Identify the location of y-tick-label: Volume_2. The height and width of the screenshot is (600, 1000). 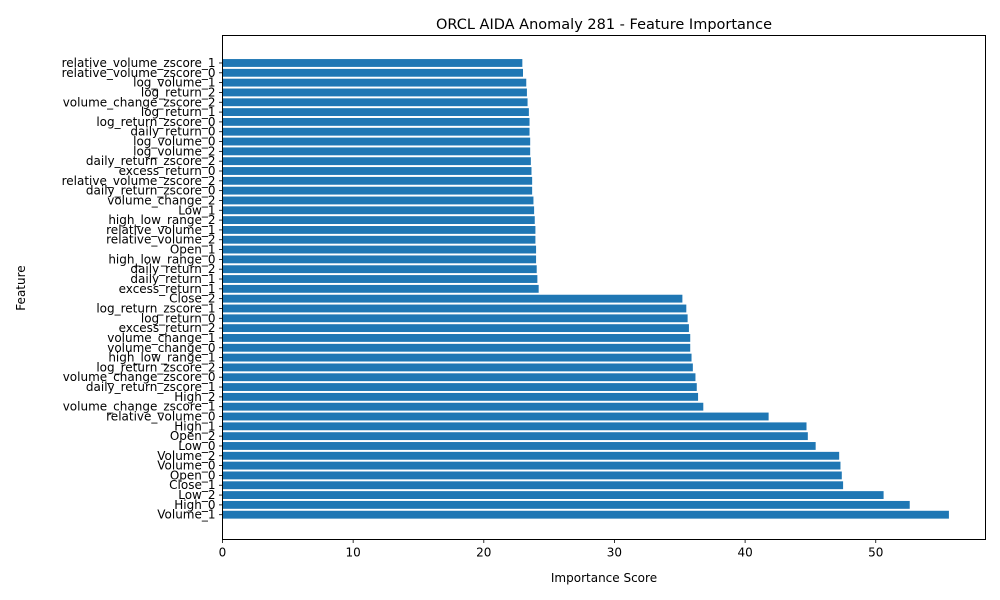
(186, 456).